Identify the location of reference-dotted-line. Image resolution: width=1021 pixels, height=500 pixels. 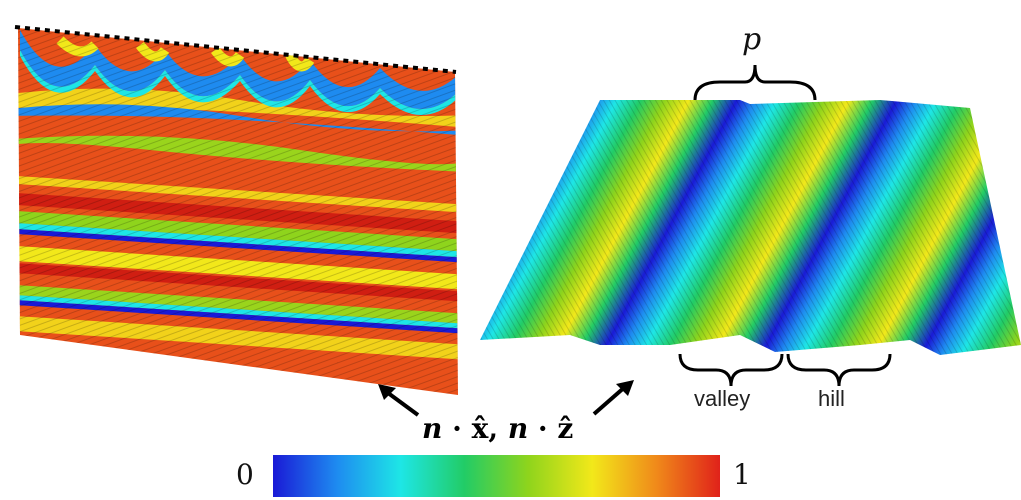
(235, 49).